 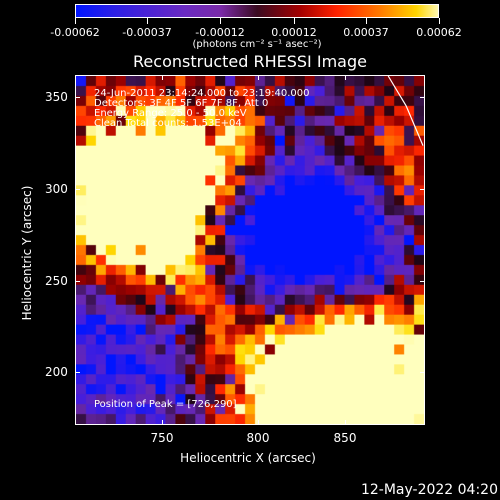 What do you see at coordinates (250, 61) in the screenshot?
I see `chart-title: Reconstructed RHESSI Image` at bounding box center [250, 61].